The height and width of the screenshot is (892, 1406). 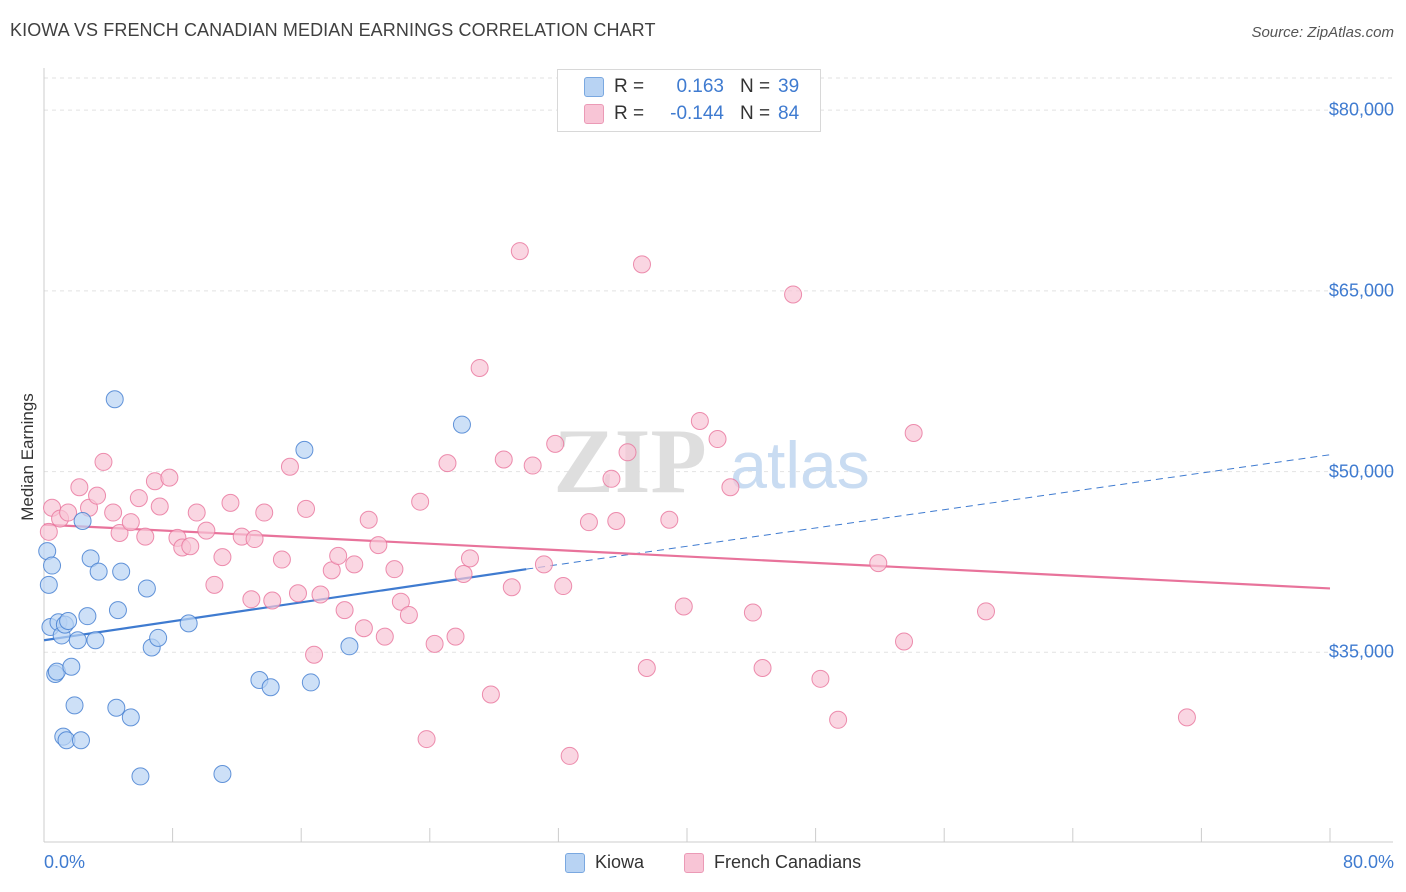 I want to click on x-tick-min: 0.0%, so click(x=65, y=862).